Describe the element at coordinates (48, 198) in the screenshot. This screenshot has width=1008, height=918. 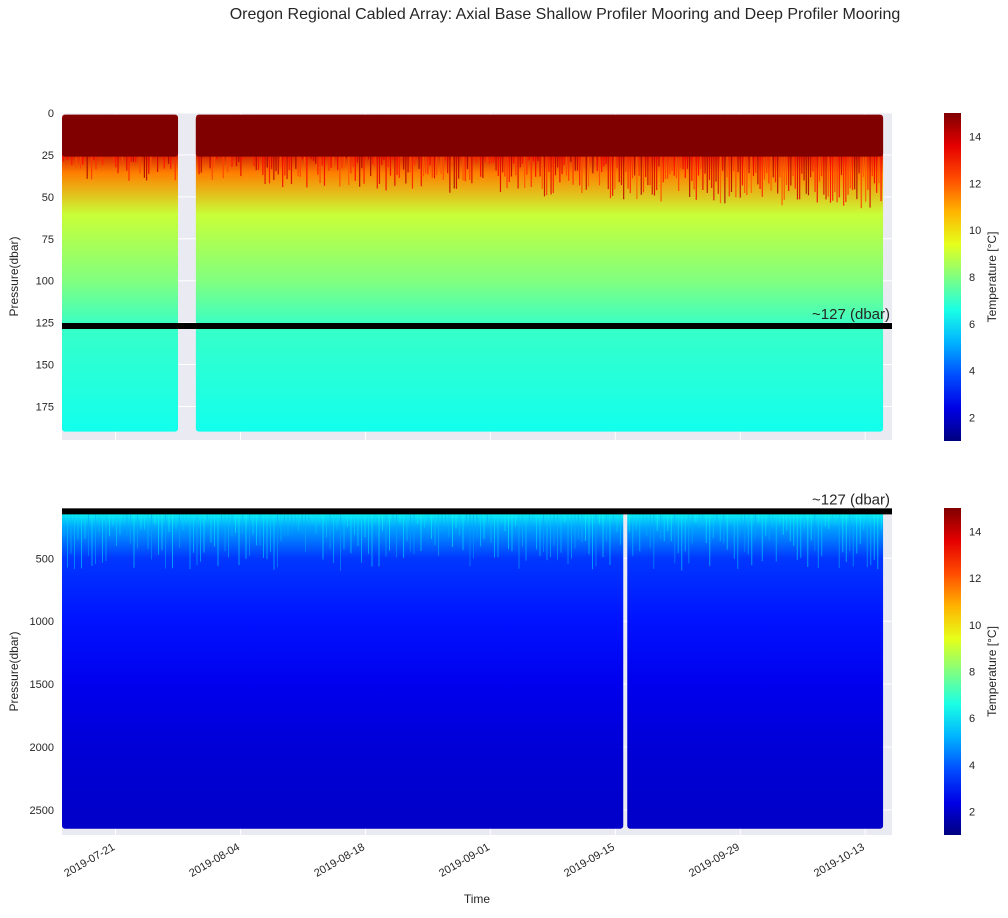
I see `y-tick-label: 50` at that location.